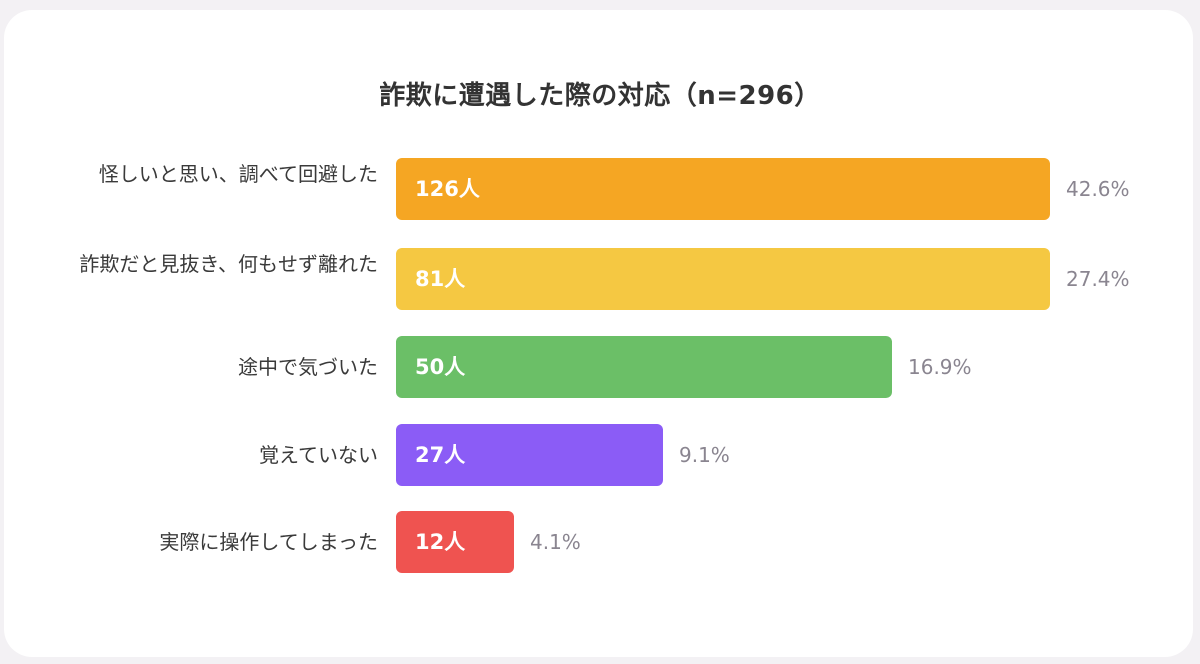  I want to click on percent-label: 42.6%, so click(1098, 189).